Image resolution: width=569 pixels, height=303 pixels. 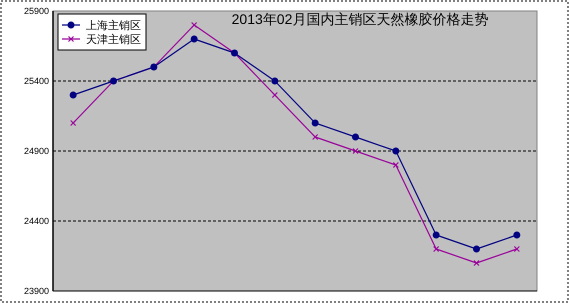 What do you see at coordinates (36, 11) in the screenshot?
I see `y-tick-label: 25900` at bounding box center [36, 11].